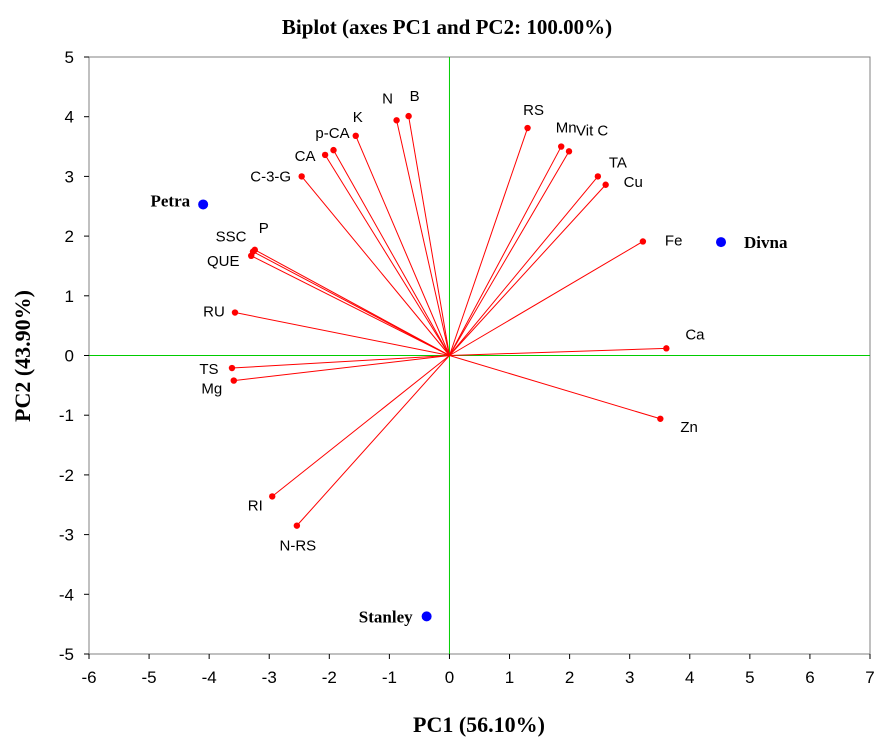 The image size is (878, 739). Describe the element at coordinates (214, 312) in the screenshot. I see `vector-label-ru: RU` at that location.